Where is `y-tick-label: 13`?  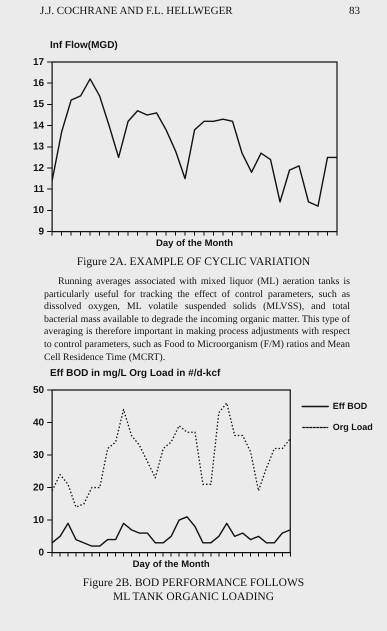 y-tick-label: 13 is located at coordinates (39, 147).